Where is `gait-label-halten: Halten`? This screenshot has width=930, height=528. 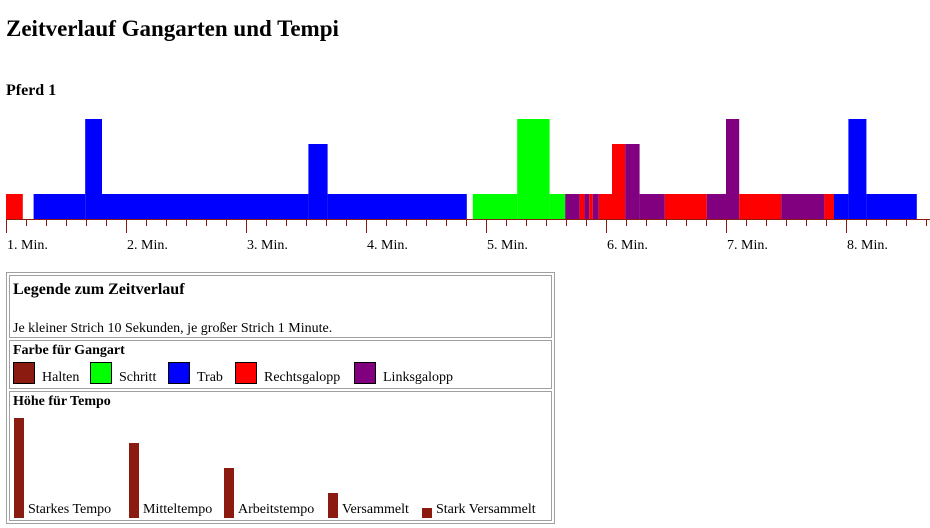 gait-label-halten: Halten is located at coordinates (61, 377).